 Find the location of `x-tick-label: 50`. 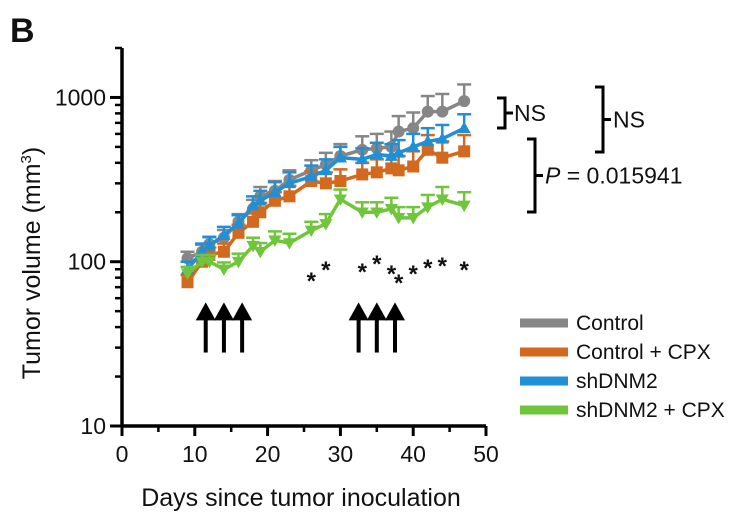

x-tick-label: 50 is located at coordinates (486, 454).